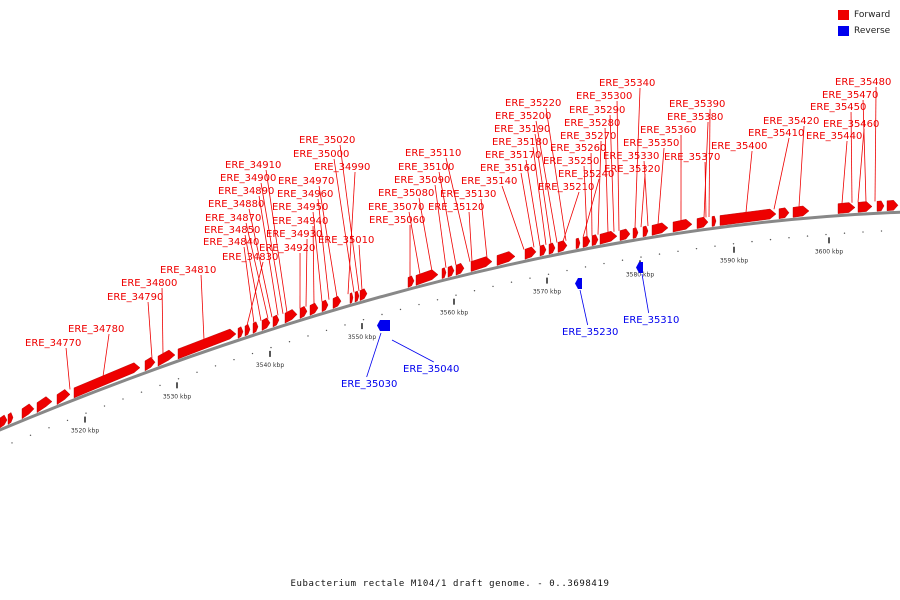 Image resolution: width=900 pixels, height=600 pixels. I want to click on forward-swatch, so click(843, 15).